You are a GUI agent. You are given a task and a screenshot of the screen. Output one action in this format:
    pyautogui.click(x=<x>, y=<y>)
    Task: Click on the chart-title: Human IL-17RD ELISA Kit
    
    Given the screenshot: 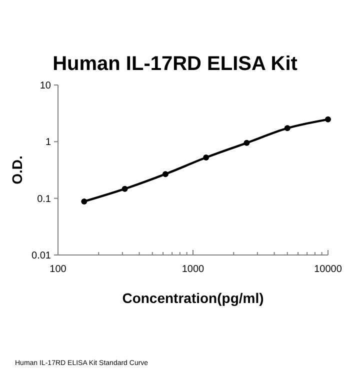 What is the action you would take?
    pyautogui.click(x=175, y=64)
    